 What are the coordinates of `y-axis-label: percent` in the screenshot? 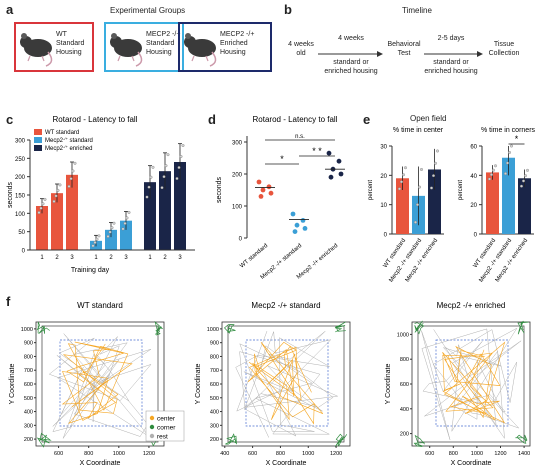 It's located at (371, 190).